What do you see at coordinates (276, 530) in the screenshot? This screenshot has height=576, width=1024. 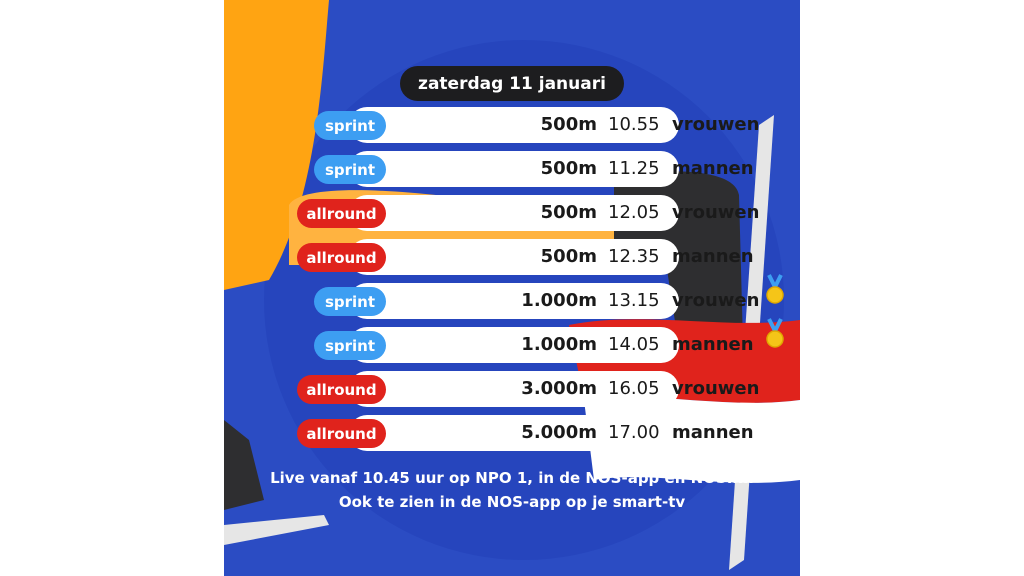 I see `left-skate-blade-icon` at bounding box center [276, 530].